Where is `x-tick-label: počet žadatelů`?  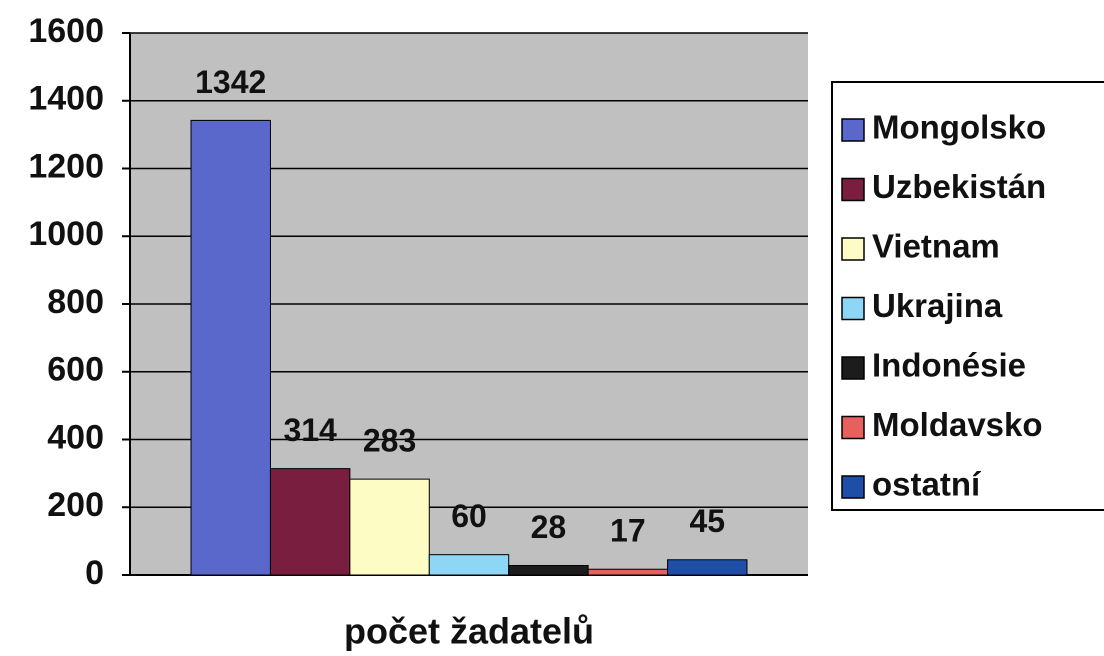 x-tick-label: počet žadatelů is located at coordinates (469, 631).